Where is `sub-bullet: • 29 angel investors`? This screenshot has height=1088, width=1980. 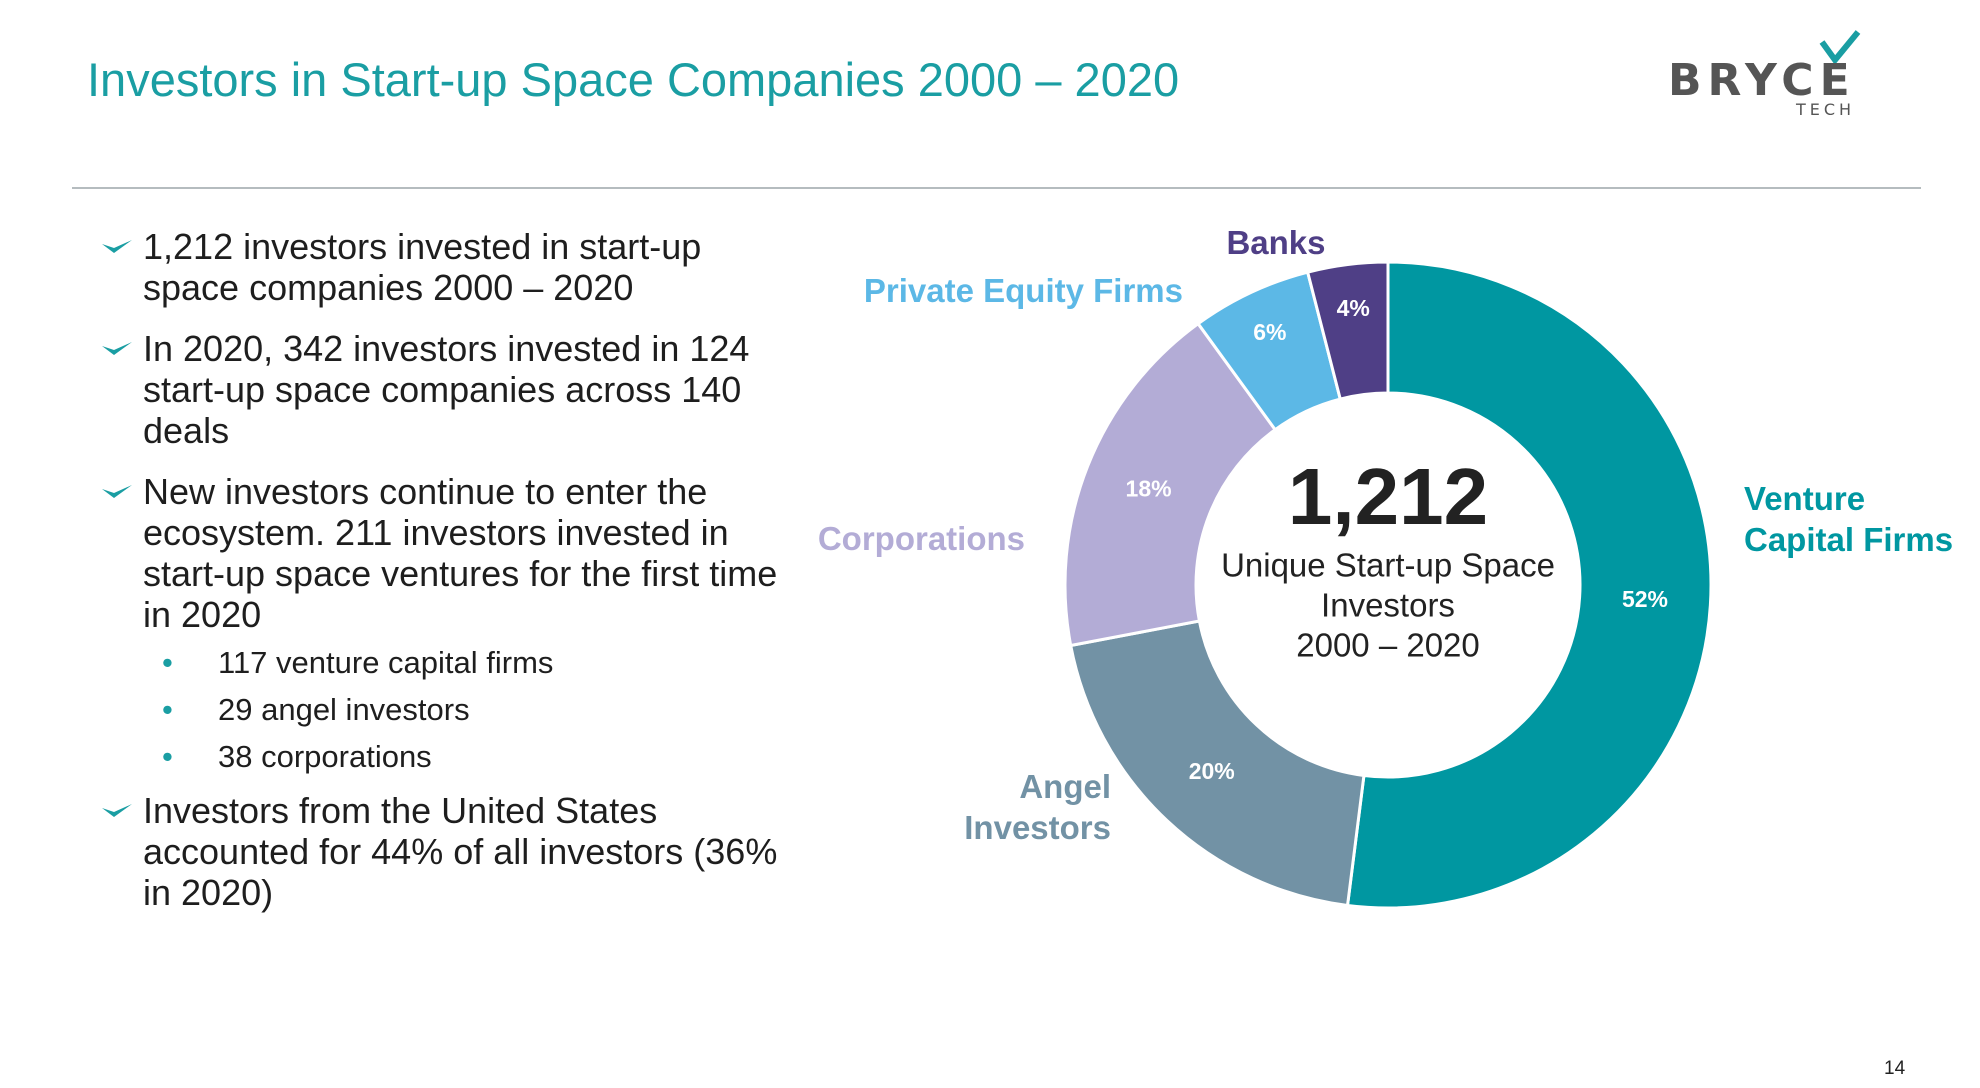
sub-bullet: • 29 angel investors is located at coordinates (450, 709).